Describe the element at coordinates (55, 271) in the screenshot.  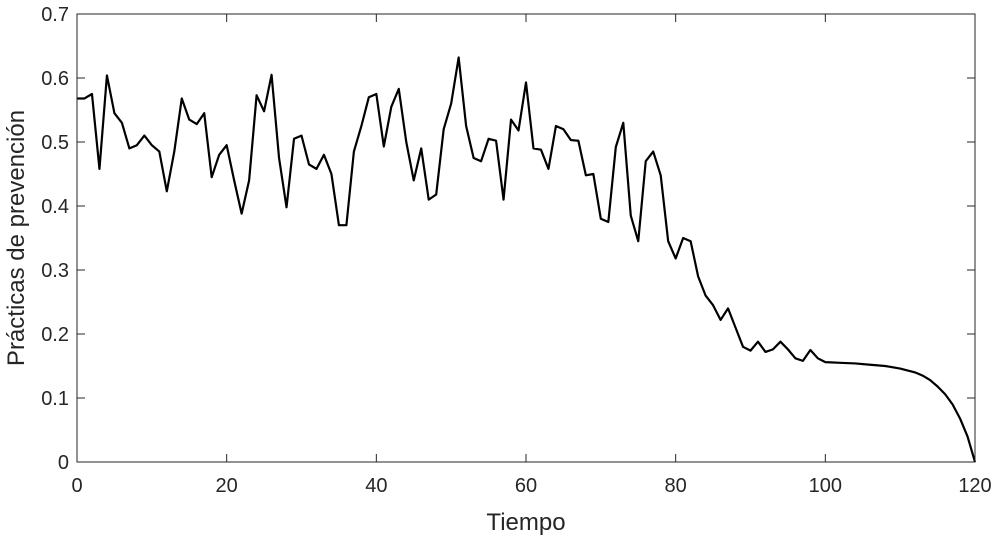
I see `y-tick-label: 0.3` at that location.